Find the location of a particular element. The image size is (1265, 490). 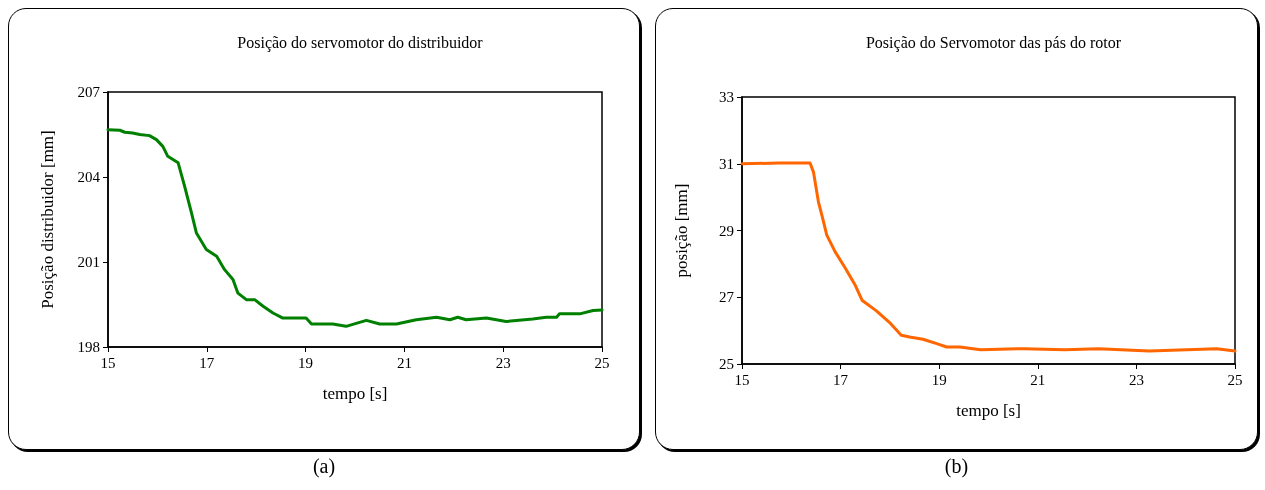

chart-title: Posição do servomotor do distribuidor is located at coordinates (360, 42).